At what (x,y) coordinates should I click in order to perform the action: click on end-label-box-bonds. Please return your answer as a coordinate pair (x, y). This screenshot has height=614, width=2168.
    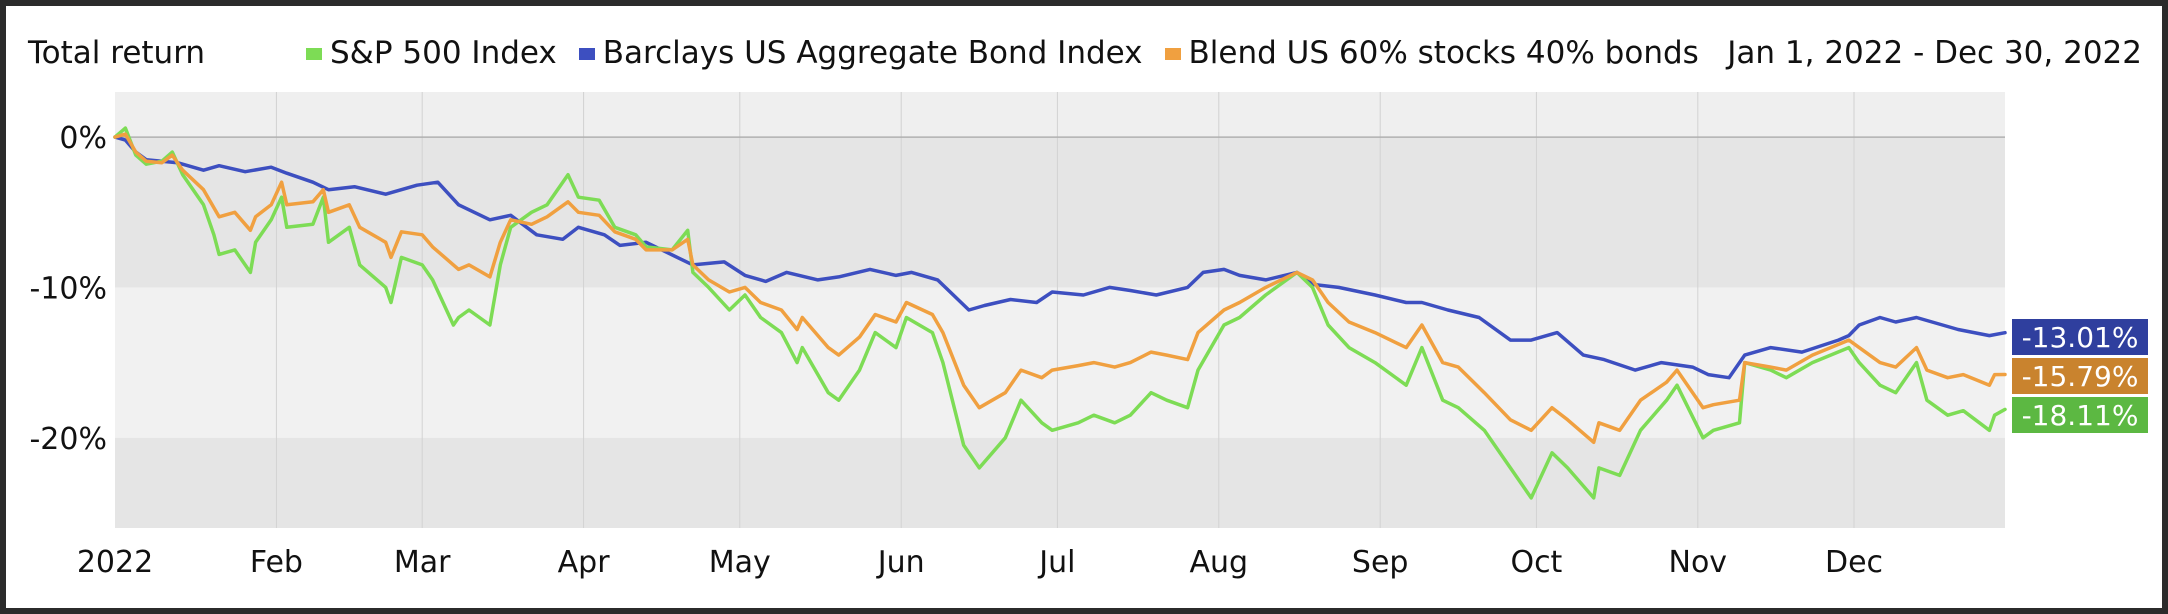
    Looking at the image, I should click on (2080, 337).